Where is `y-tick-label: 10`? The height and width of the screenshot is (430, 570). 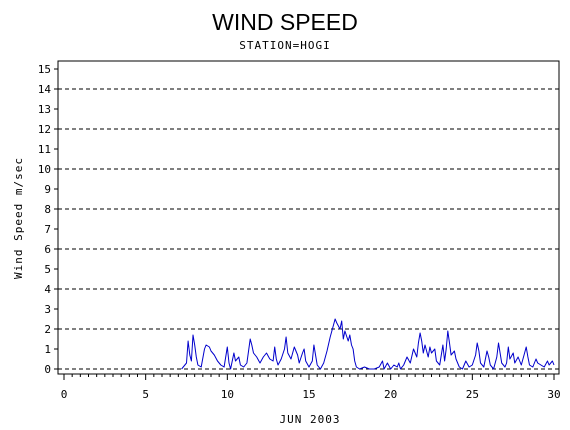 y-tick-label: 10 is located at coordinates (44, 169).